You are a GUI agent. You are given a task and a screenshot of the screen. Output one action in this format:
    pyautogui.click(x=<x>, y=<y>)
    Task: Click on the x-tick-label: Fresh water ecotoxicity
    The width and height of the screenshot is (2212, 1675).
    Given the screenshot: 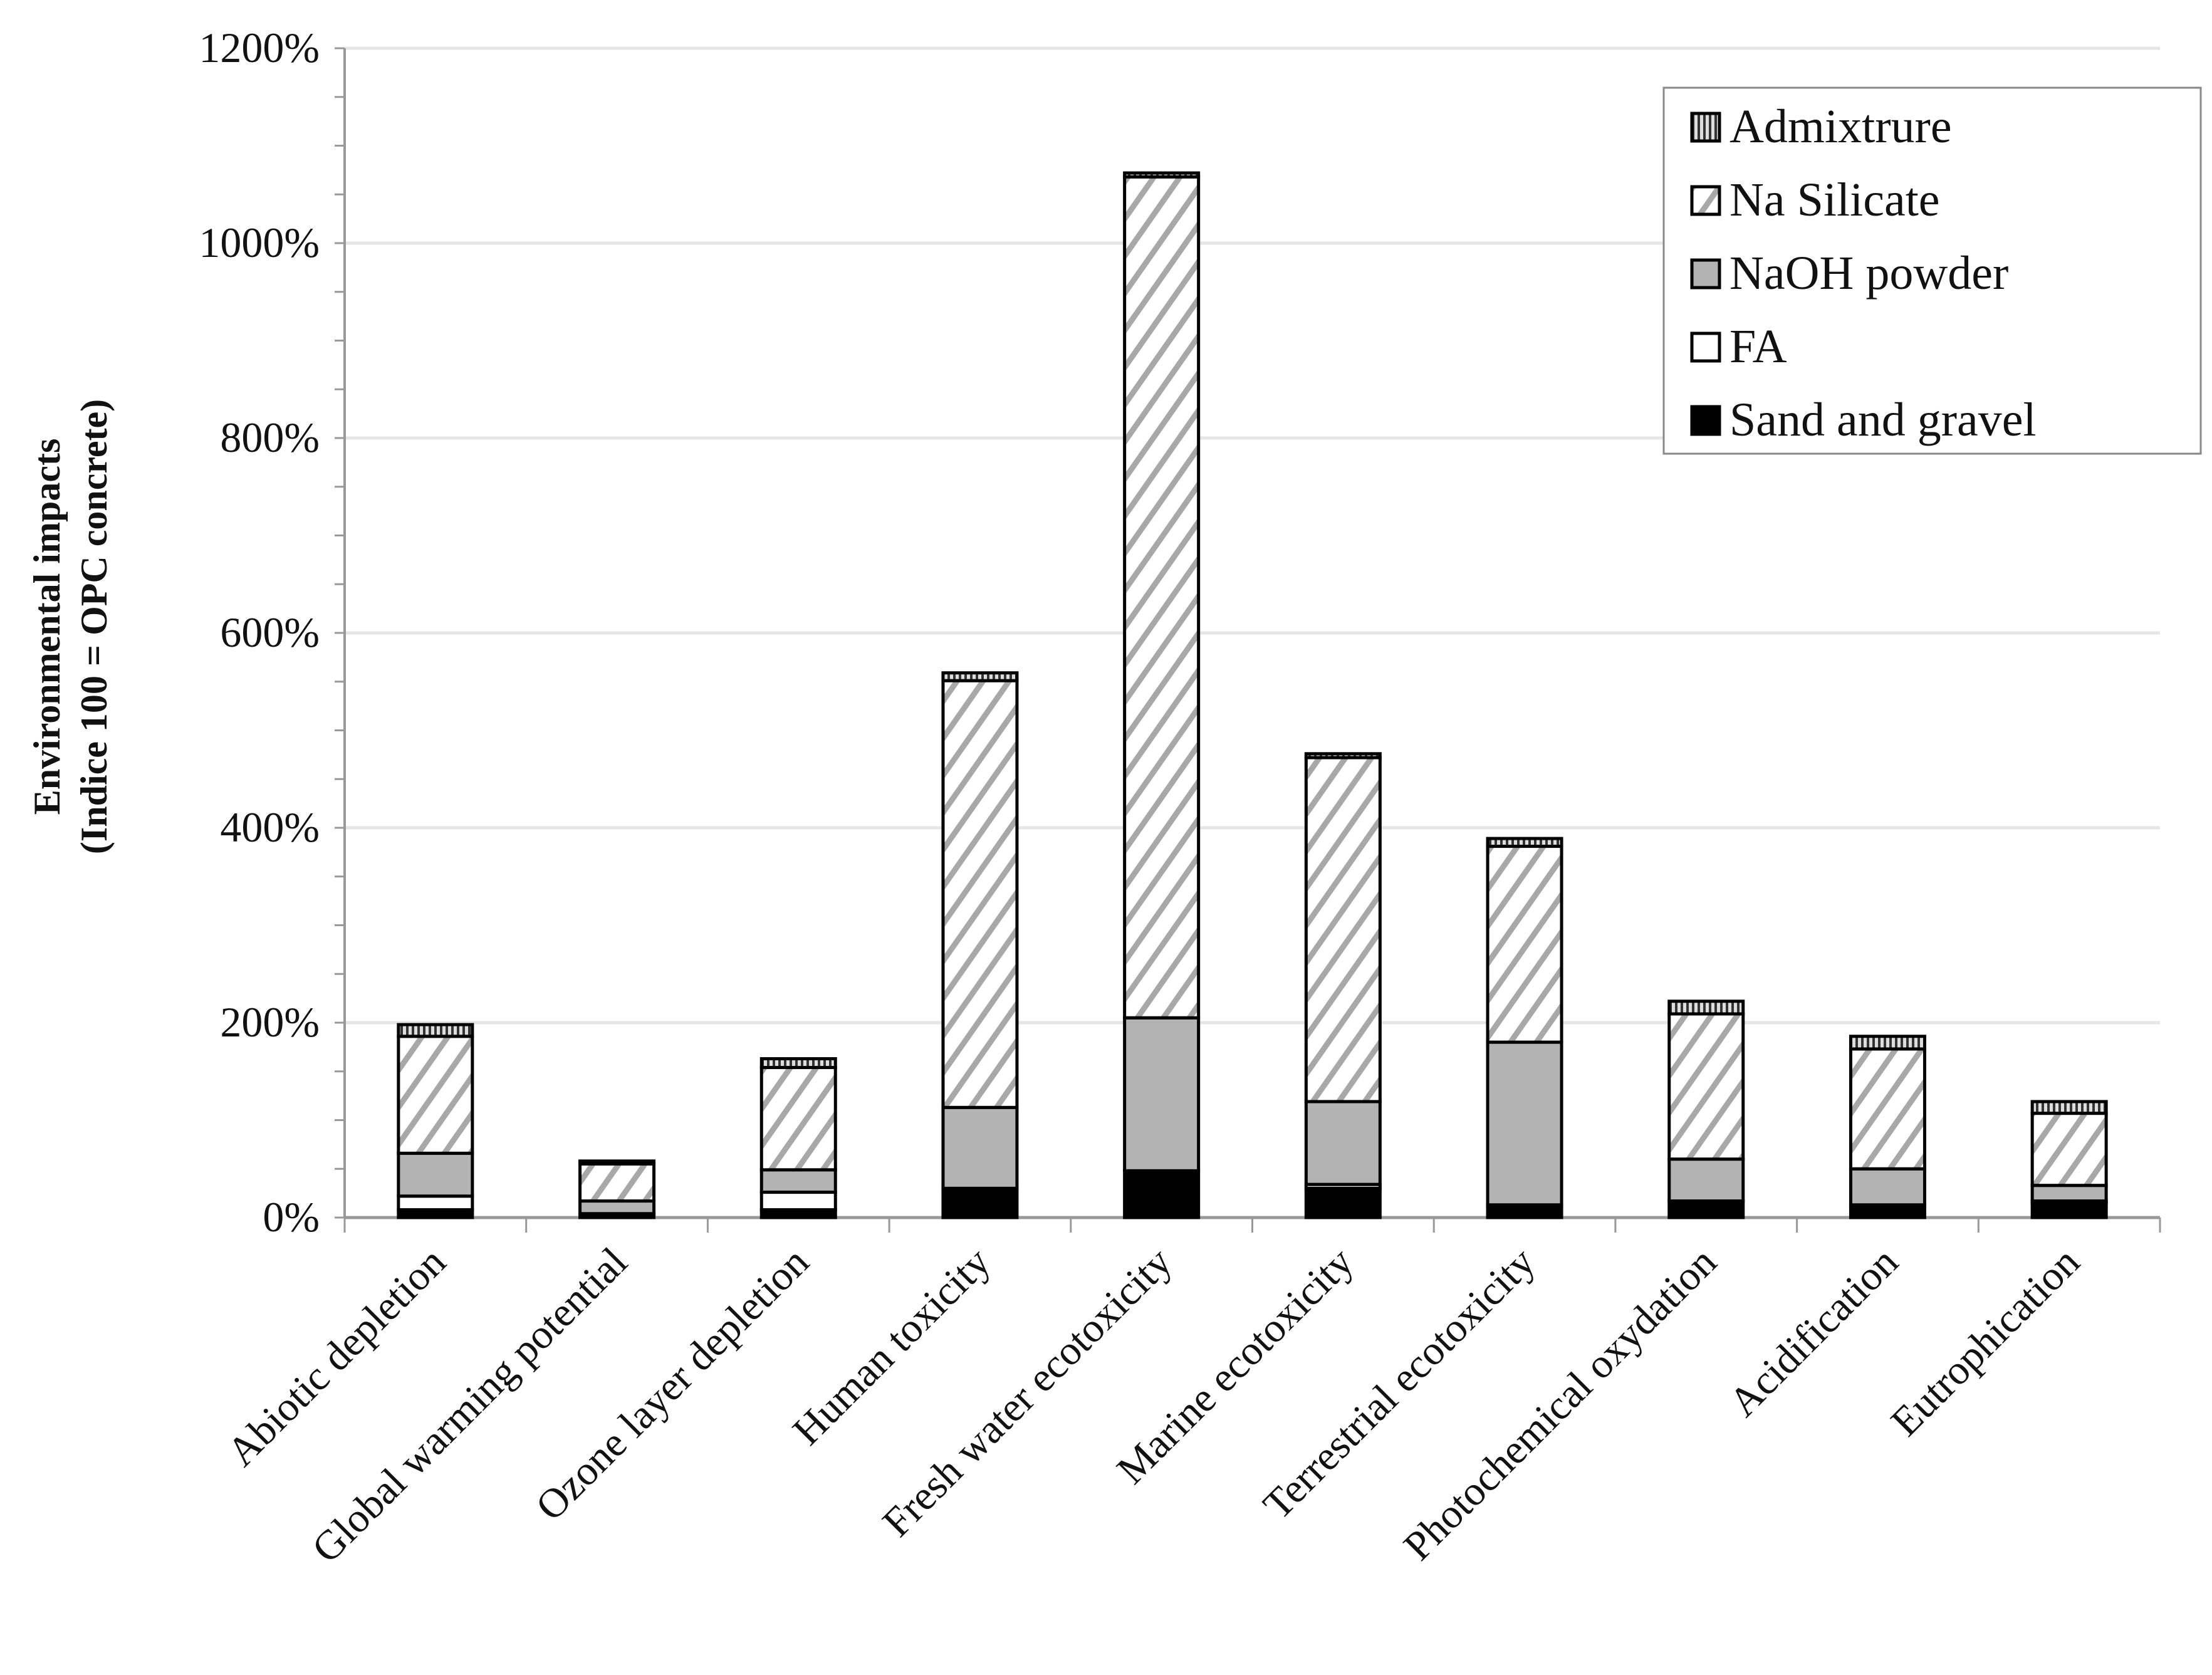 What is the action you would take?
    pyautogui.click(x=1027, y=1392)
    